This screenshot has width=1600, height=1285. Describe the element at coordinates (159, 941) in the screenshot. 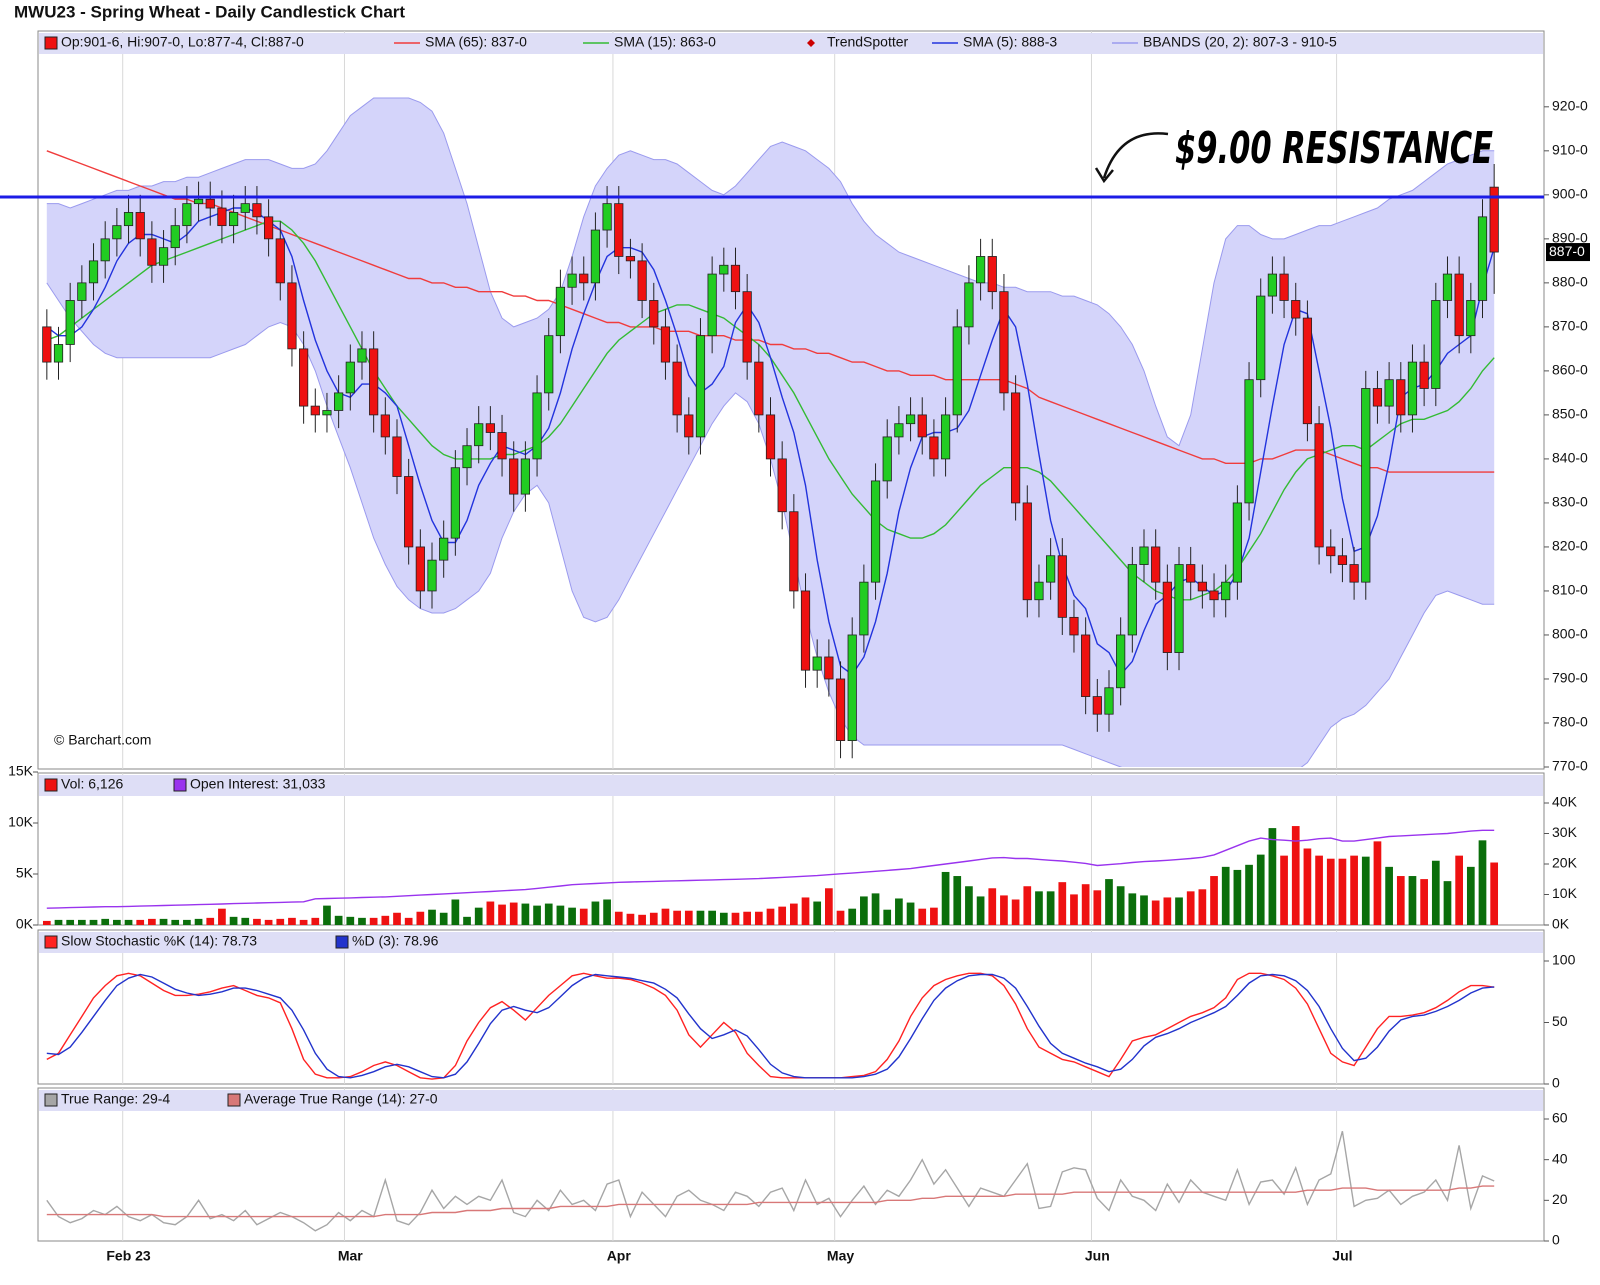

I see `legend-label: Slow Stochastic %K (14): 78.73` at that location.